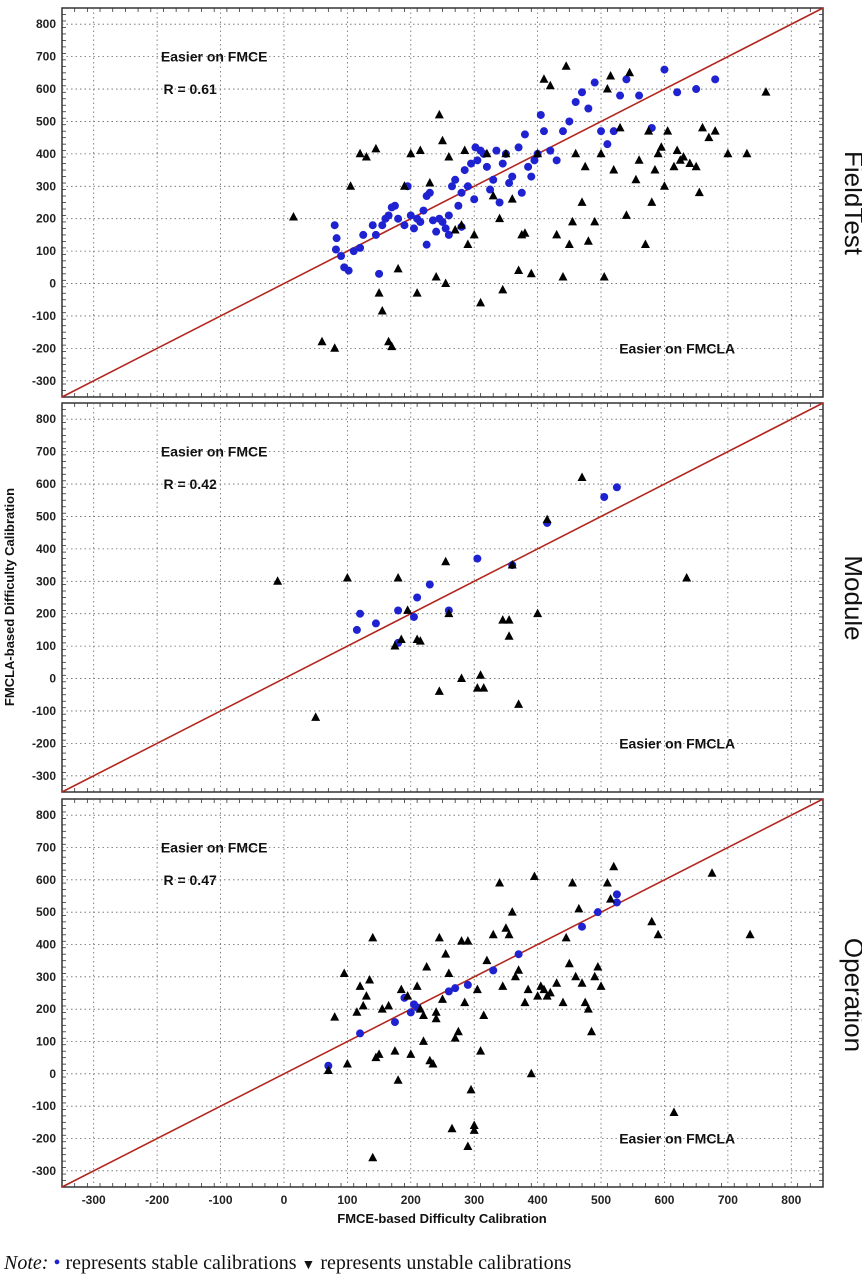 Image resolution: width=862 pixels, height=1280 pixels. Describe the element at coordinates (94, 1200) in the screenshot. I see `x-tick-label: -300` at that location.